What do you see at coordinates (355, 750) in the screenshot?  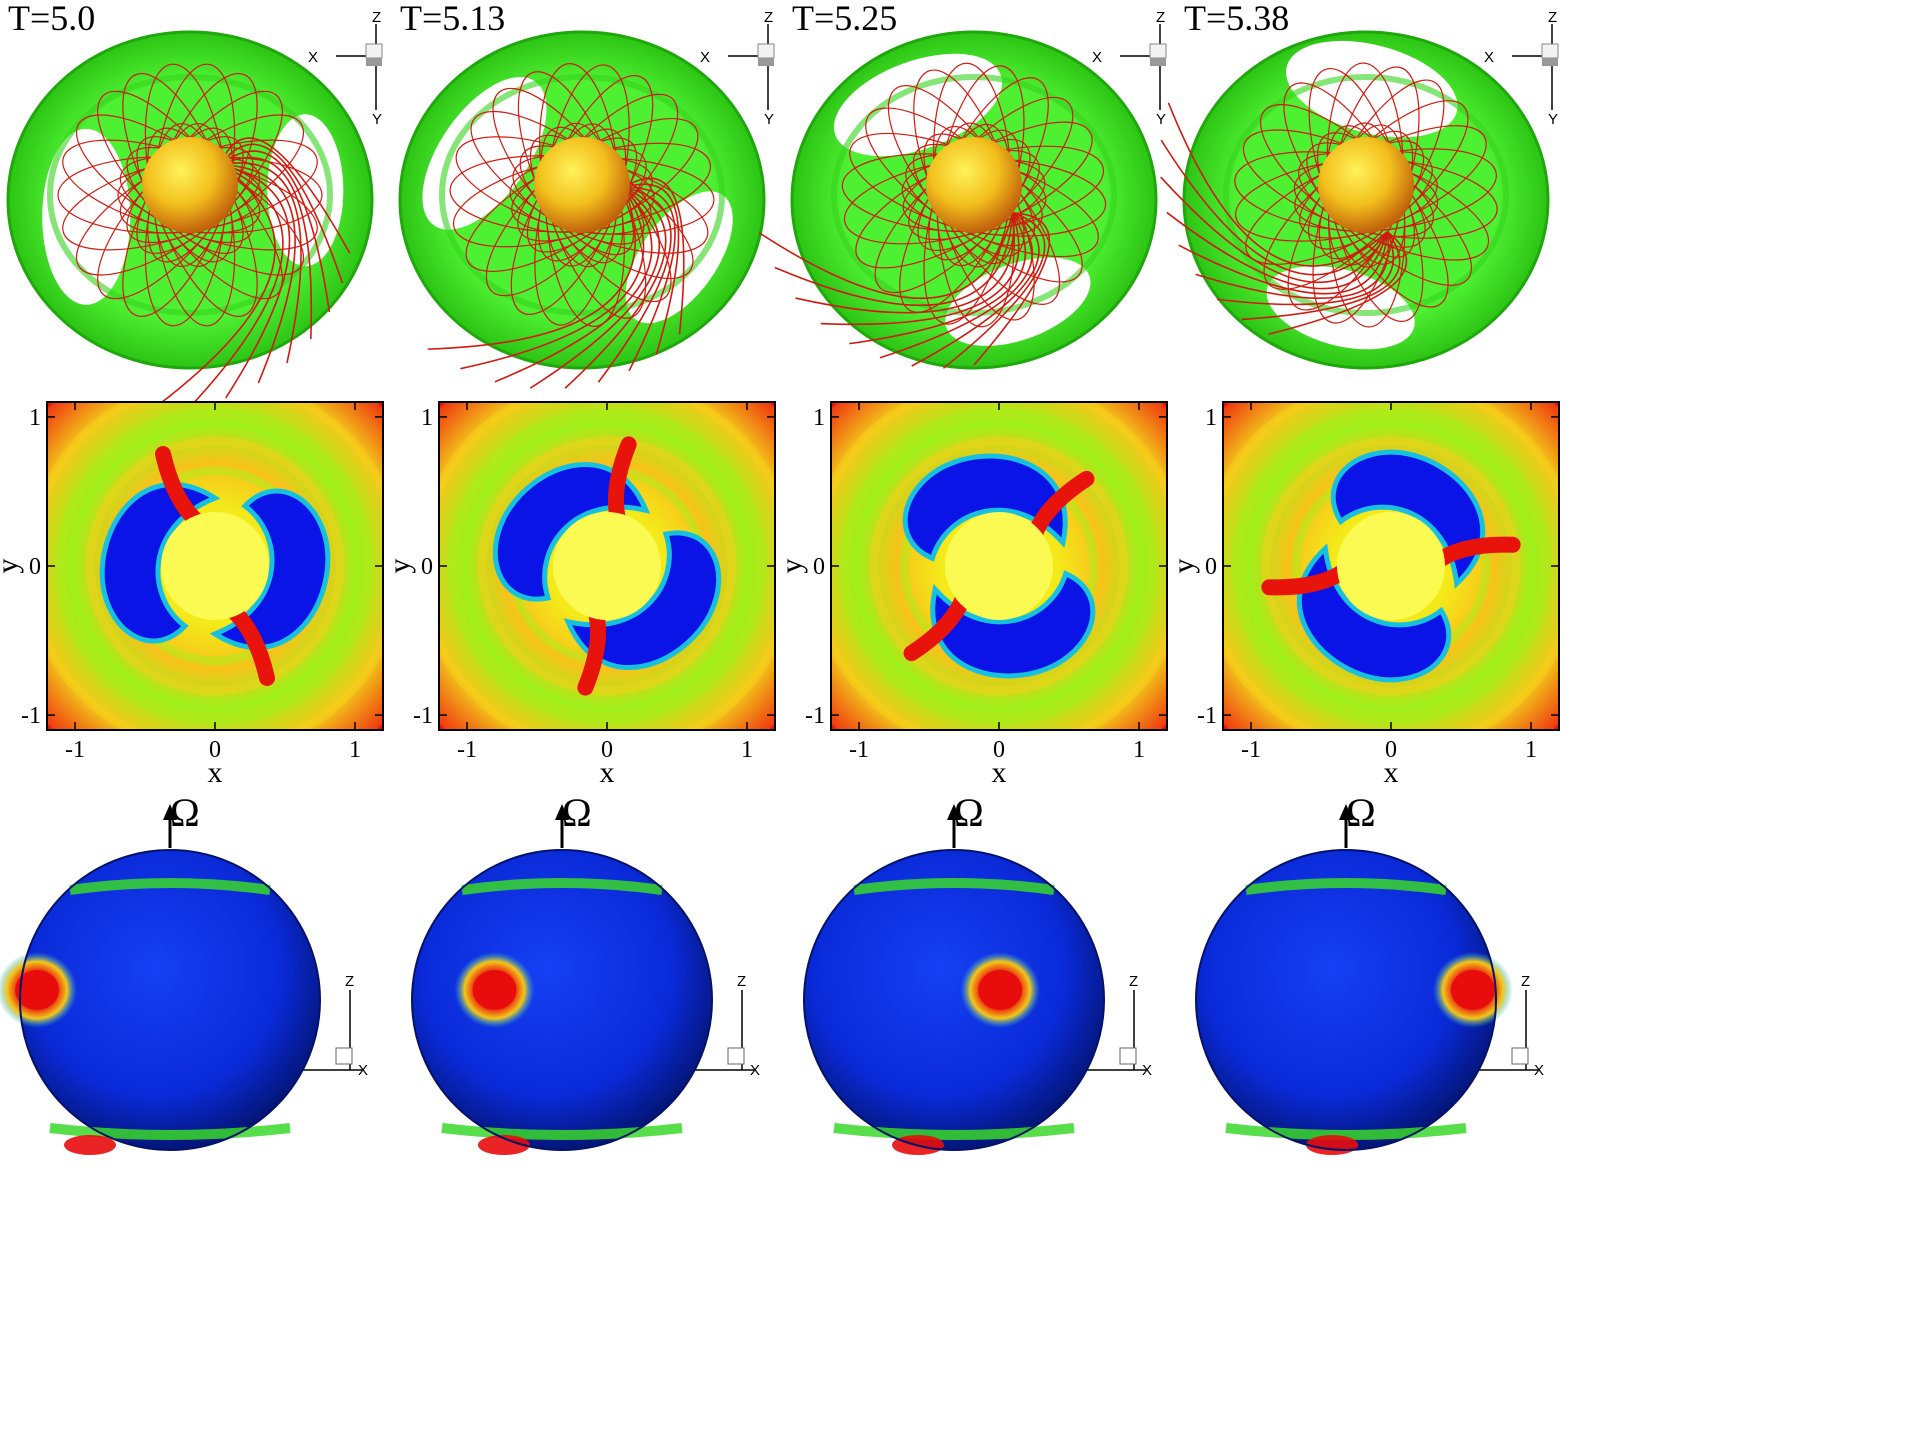 I see `x-tick-label: 1` at bounding box center [355, 750].